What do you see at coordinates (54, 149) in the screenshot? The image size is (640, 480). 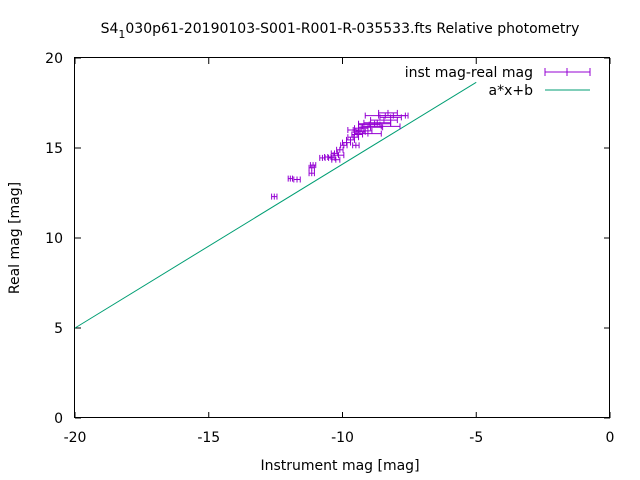 I see `y-tick-label: 15` at bounding box center [54, 149].